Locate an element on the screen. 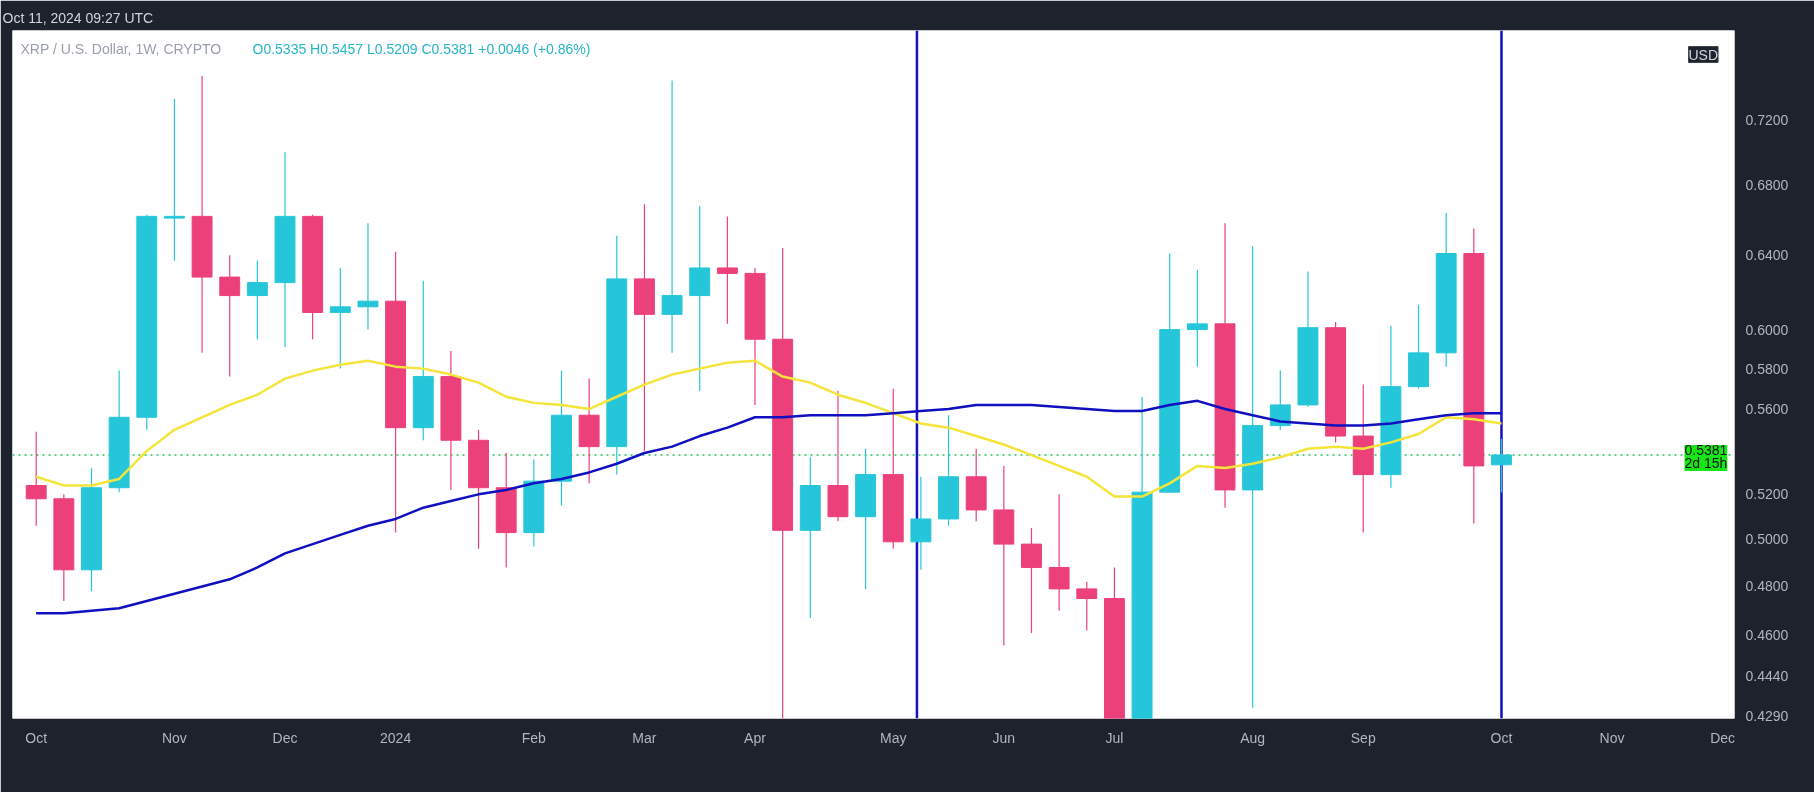 The image size is (1814, 792). y-tick-label: 0.5600 is located at coordinates (1767, 409).